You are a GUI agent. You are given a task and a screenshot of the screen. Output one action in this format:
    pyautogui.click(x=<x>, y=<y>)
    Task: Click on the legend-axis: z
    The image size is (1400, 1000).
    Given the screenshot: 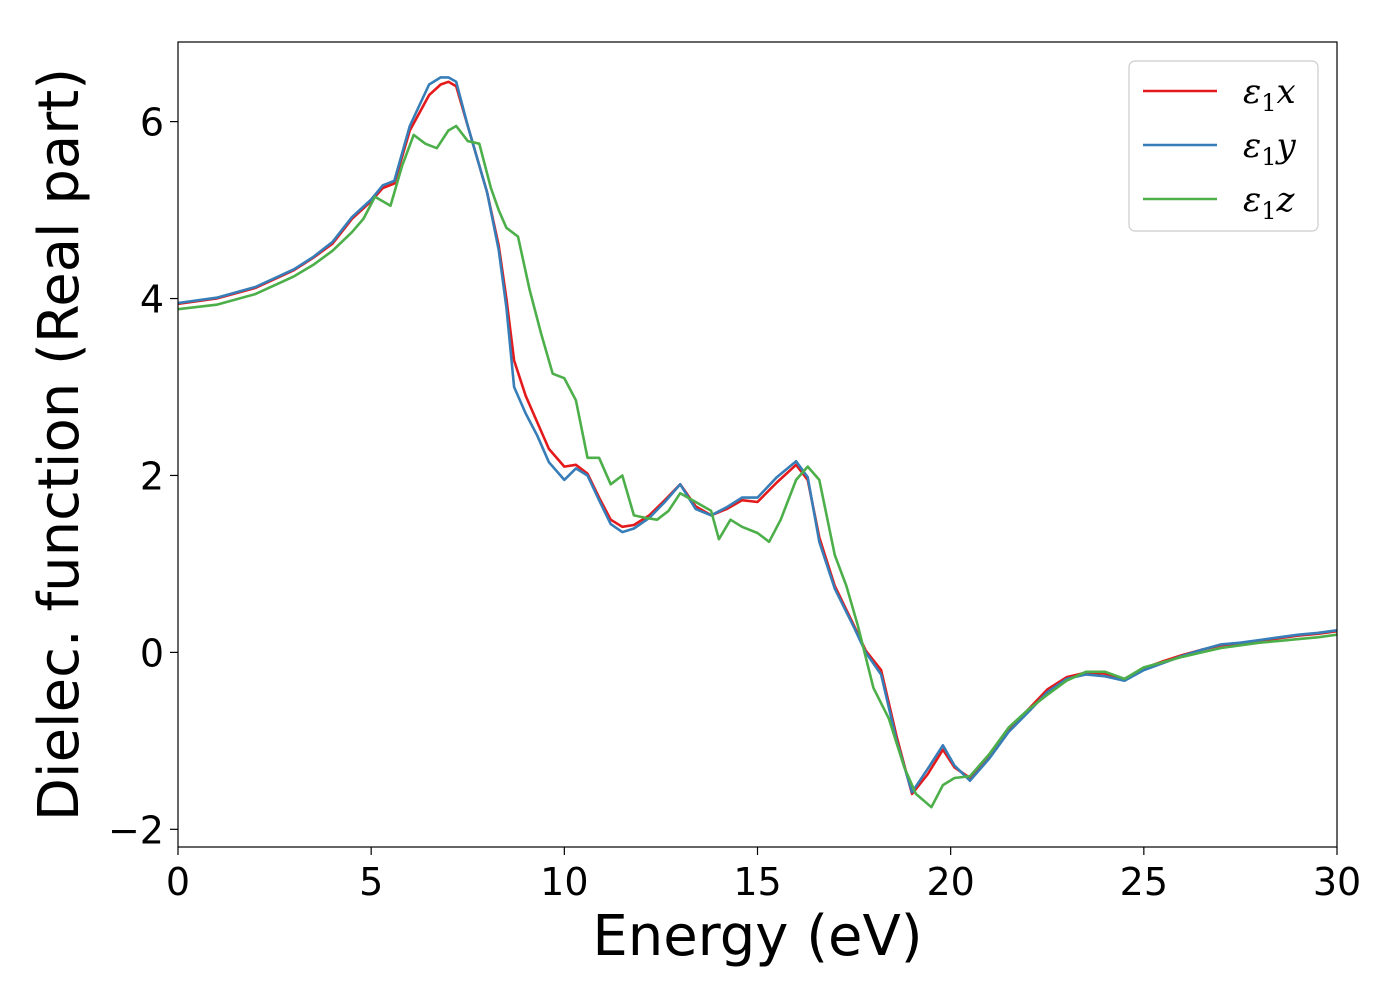 What is the action you would take?
    pyautogui.click(x=1286, y=200)
    